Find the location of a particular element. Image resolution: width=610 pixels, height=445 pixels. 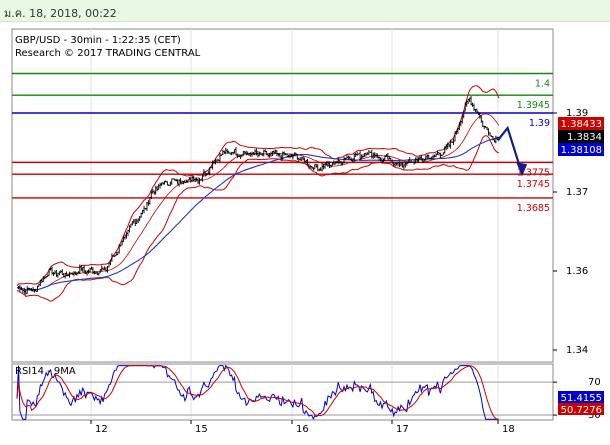

rsi-ma-line is located at coordinates (257, 392).